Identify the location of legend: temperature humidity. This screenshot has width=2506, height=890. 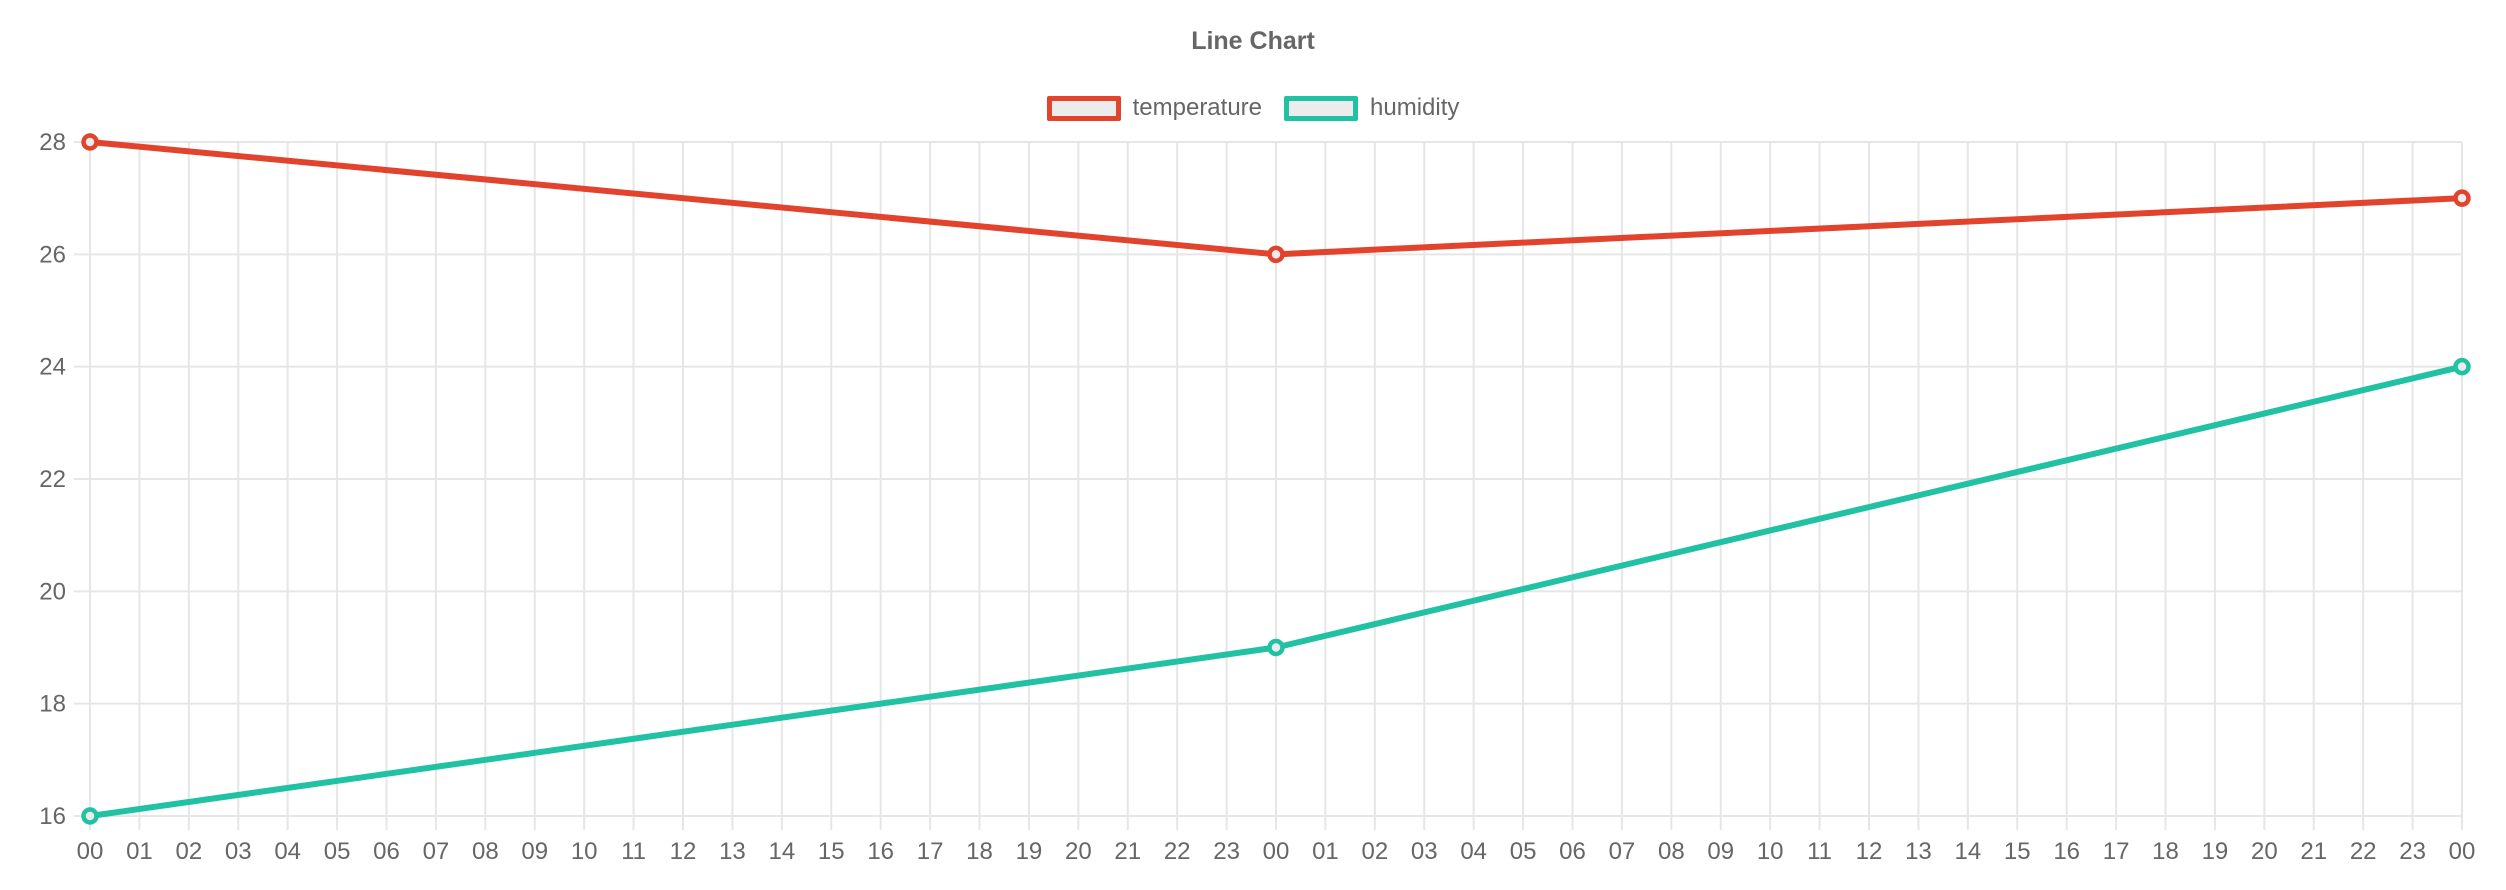
(1253, 108).